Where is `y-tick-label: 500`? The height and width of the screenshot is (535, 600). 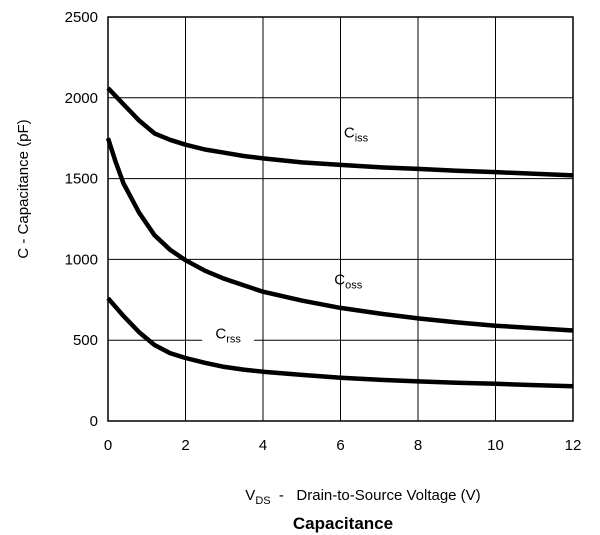 y-tick-label: 500 is located at coordinates (85, 340).